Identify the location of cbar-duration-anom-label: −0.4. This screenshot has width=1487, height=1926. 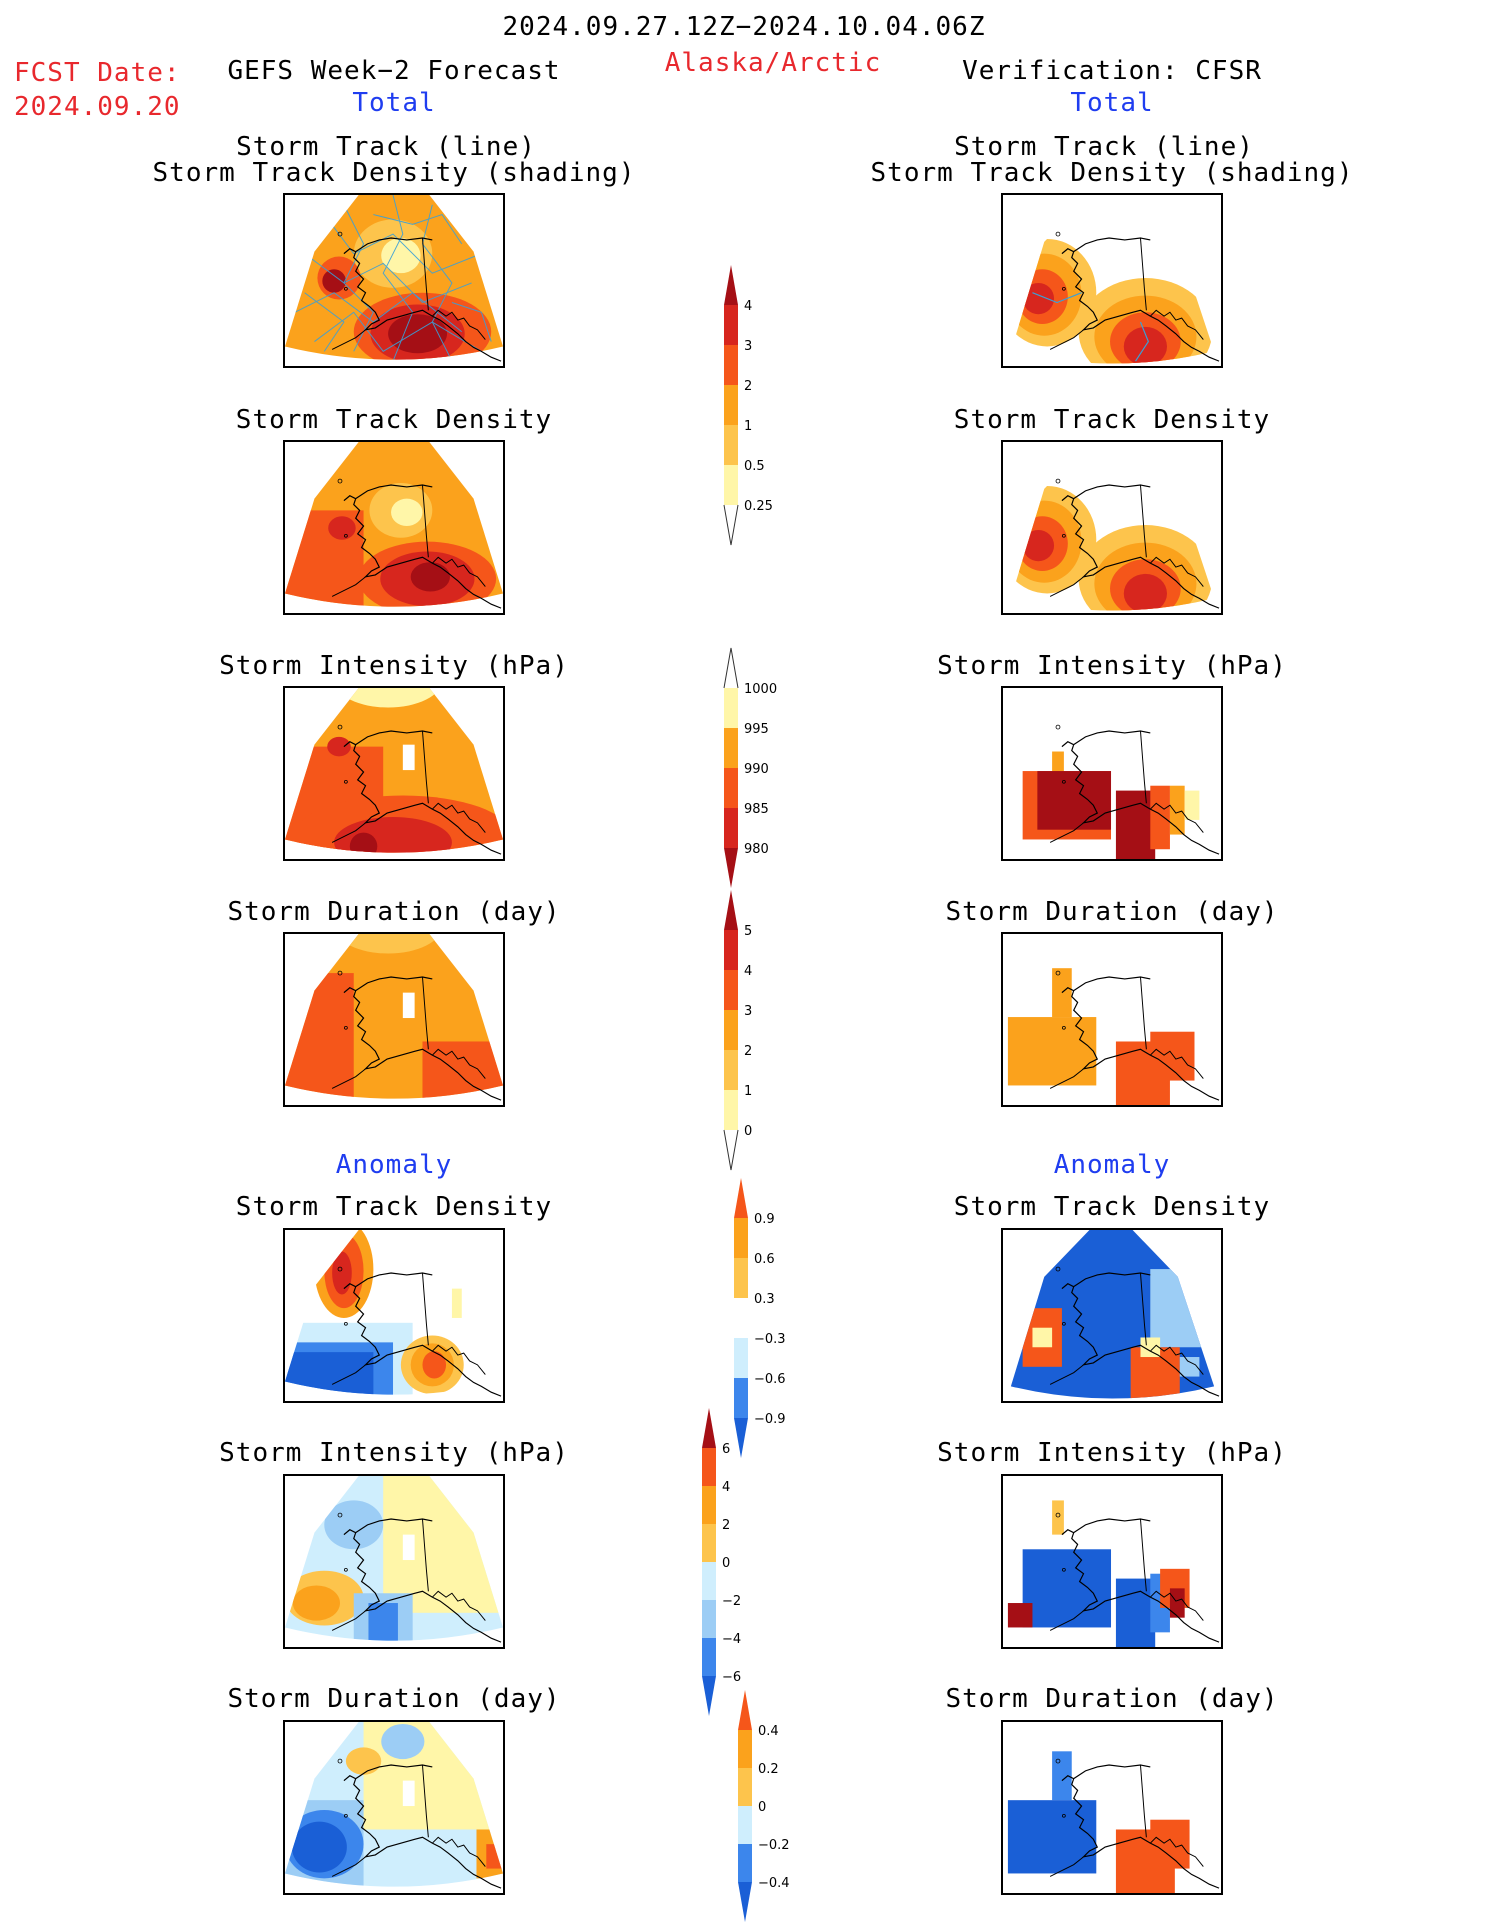
(774, 1883).